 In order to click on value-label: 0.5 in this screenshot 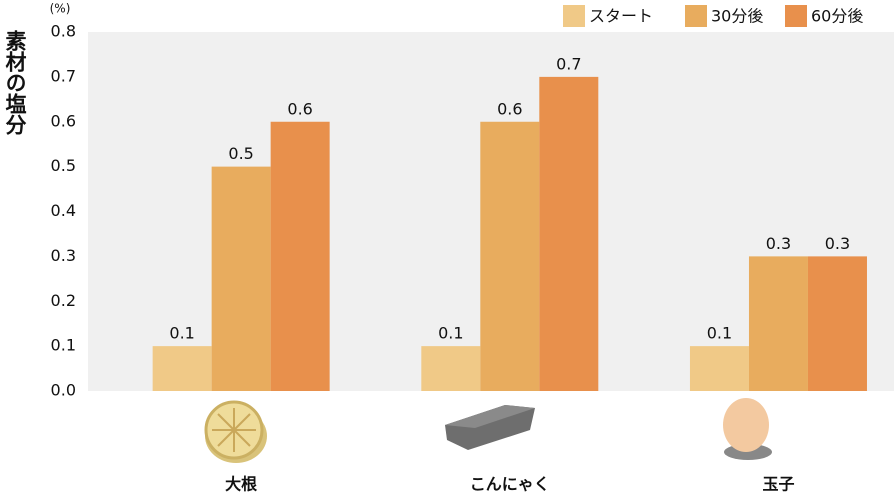, I will do `click(240, 153)`.